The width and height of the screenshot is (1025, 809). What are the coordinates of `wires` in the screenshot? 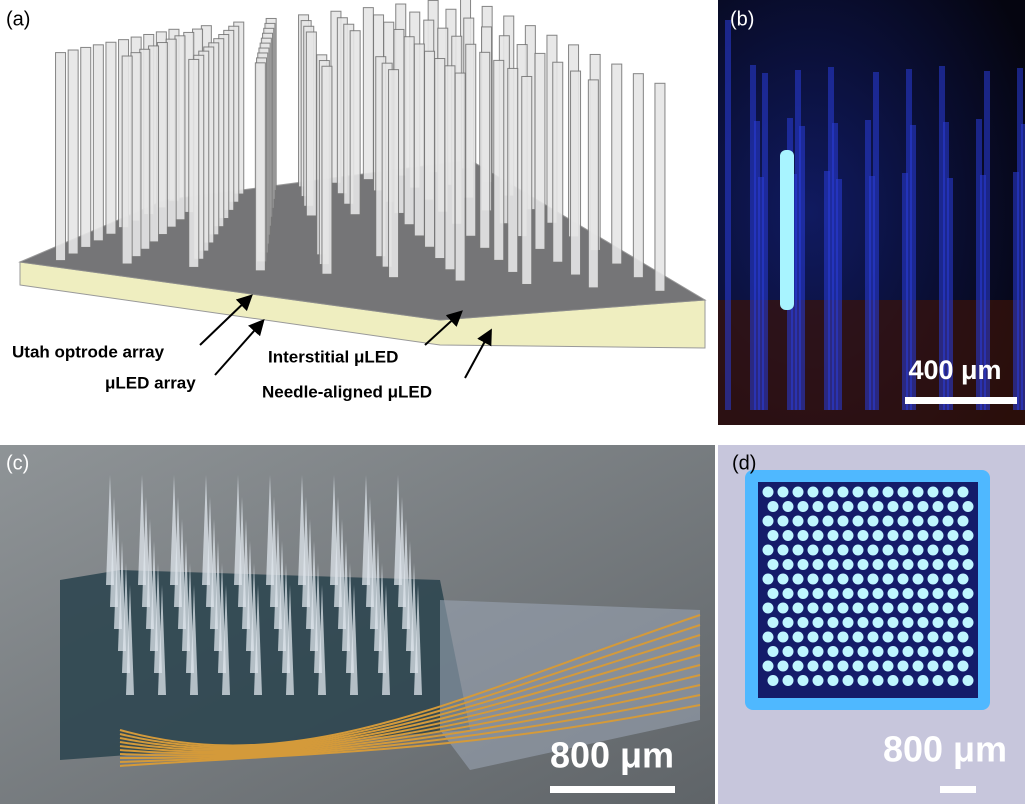 It's located at (410, 690).